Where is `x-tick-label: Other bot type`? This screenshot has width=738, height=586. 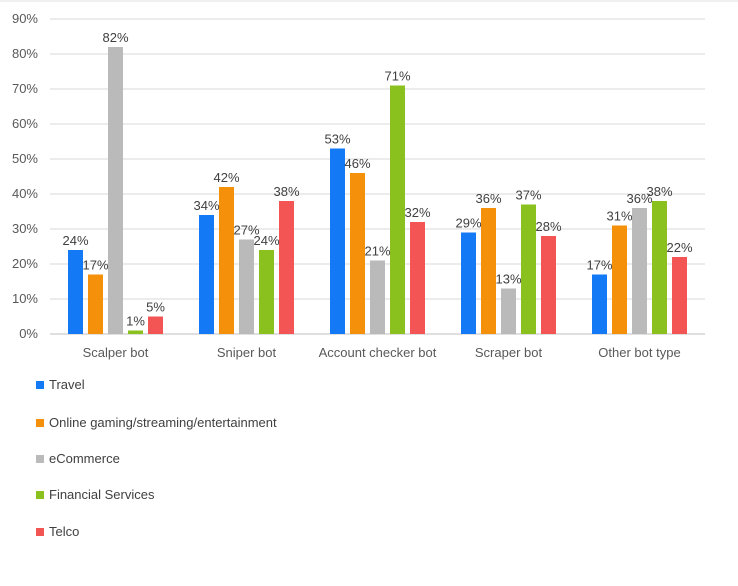
x-tick-label: Other bot type is located at coordinates (639, 352).